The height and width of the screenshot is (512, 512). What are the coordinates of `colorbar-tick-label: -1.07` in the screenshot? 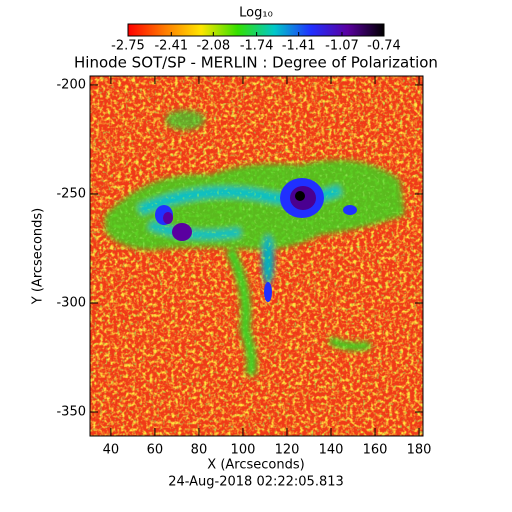 It's located at (342, 46).